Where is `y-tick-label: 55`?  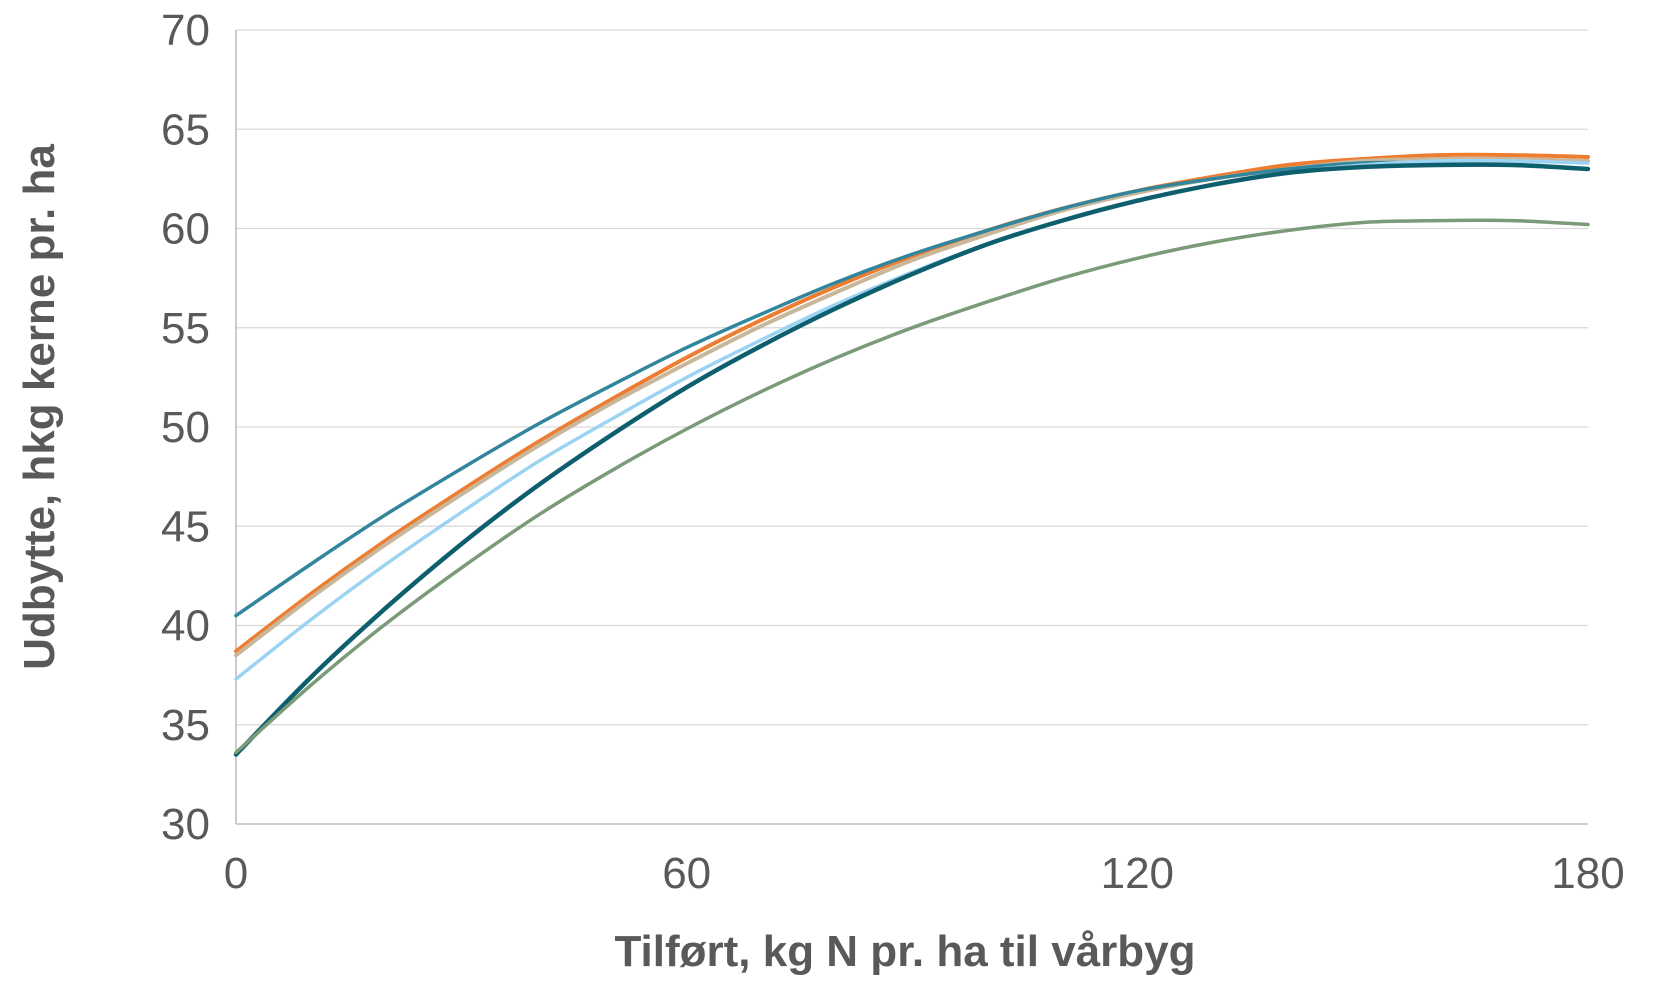 y-tick-label: 55 is located at coordinates (185, 328).